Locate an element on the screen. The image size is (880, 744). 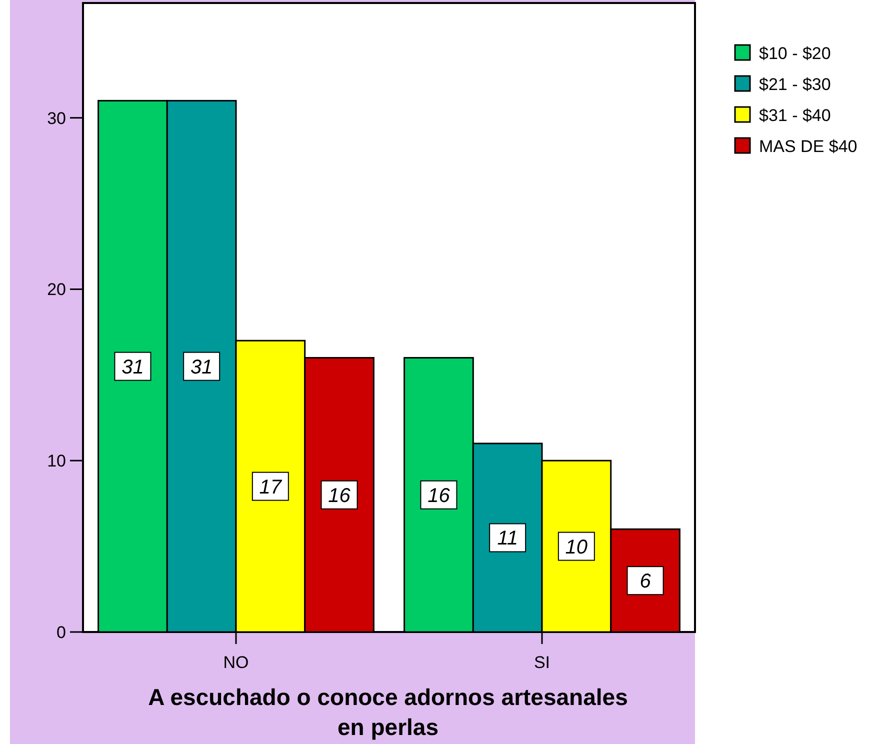
y-tick-label: 10 is located at coordinates (56, 461).